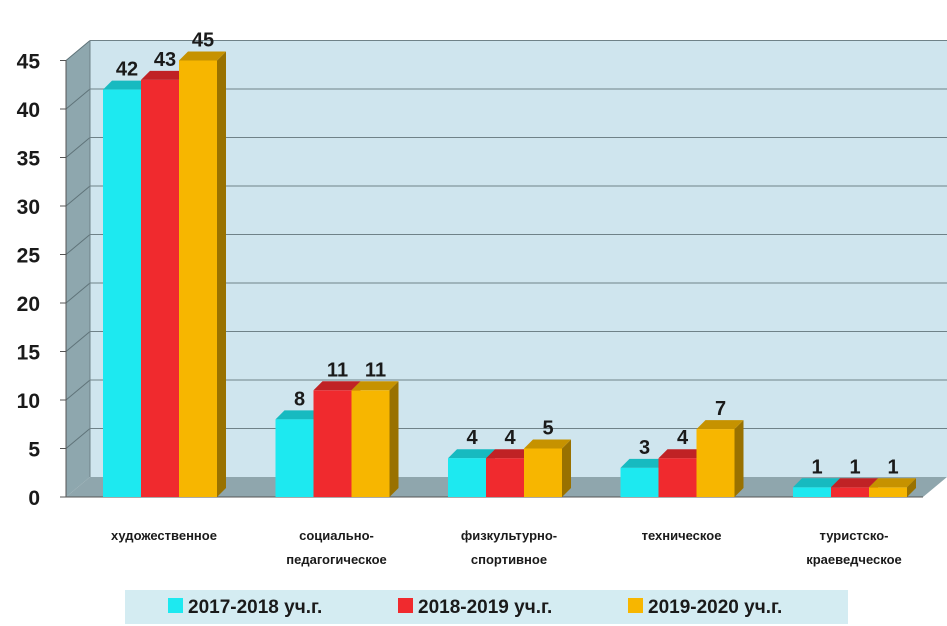  Describe the element at coordinates (41, 280) in the screenshot. I see `y-axis-ticks: 0 5 10 15 20 25 30 35 40 45` at that location.